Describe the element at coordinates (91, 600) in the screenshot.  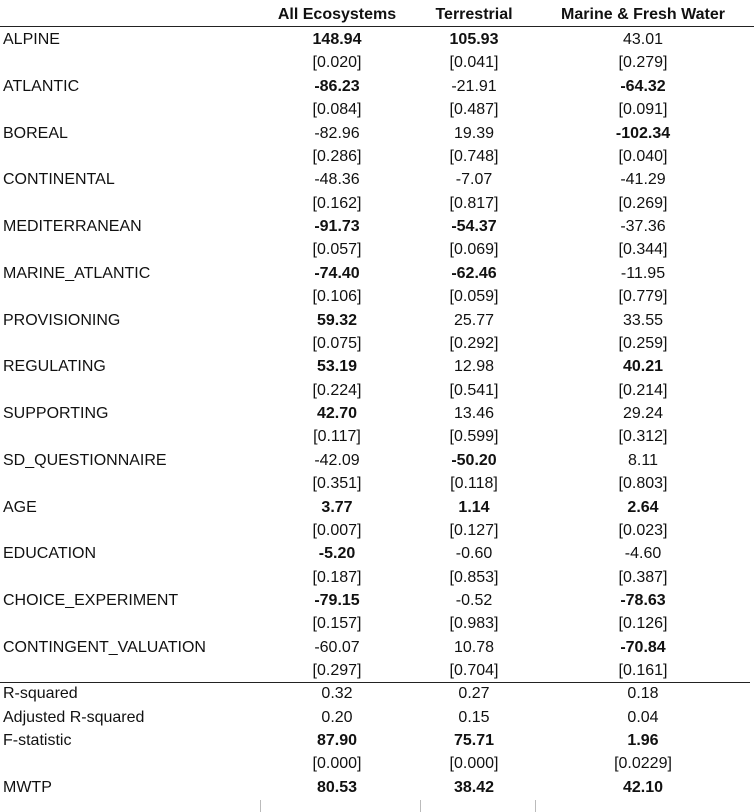
I see `row-label: CHOICE_EXPERIMENT` at that location.